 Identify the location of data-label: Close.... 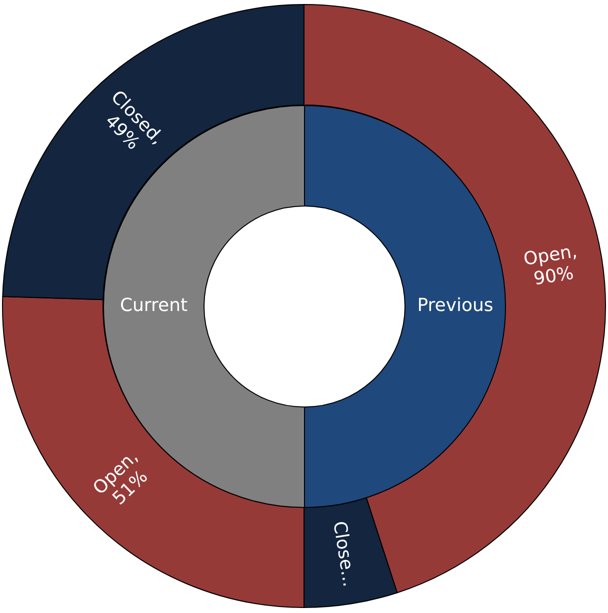
(344, 554).